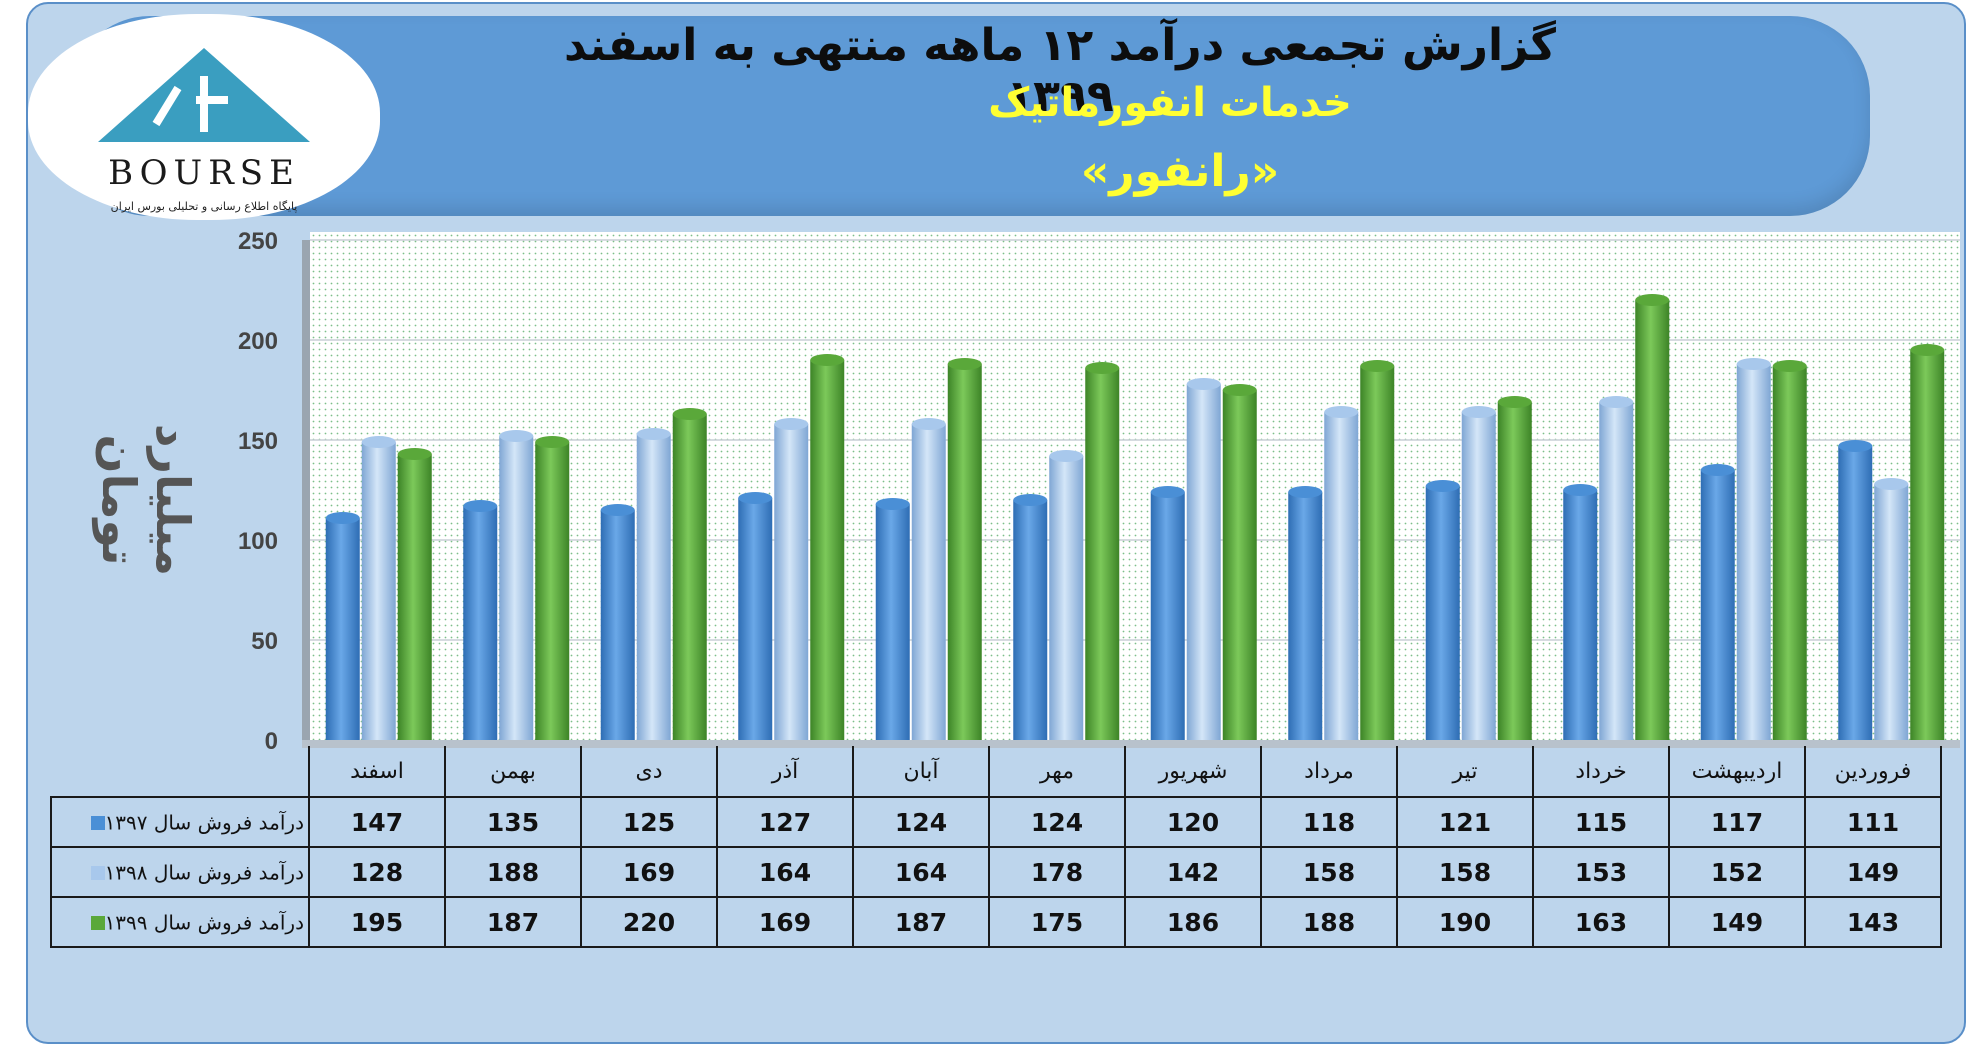 The width and height of the screenshot is (1986, 1047). I want to click on x-tick-label: مرداد, so click(1329, 772).